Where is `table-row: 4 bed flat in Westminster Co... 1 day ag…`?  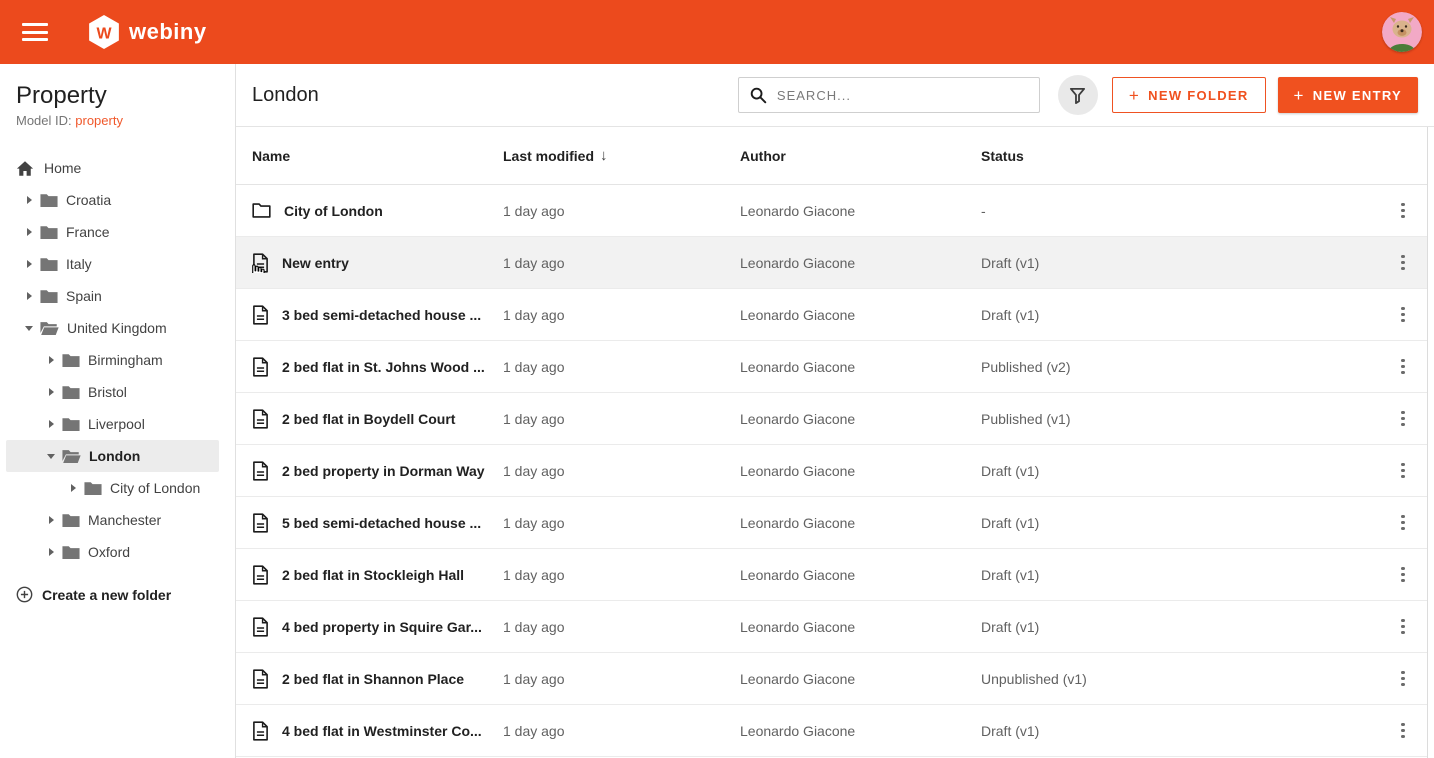 table-row: 4 bed flat in Westminster Co... 1 day ag… is located at coordinates (831, 731).